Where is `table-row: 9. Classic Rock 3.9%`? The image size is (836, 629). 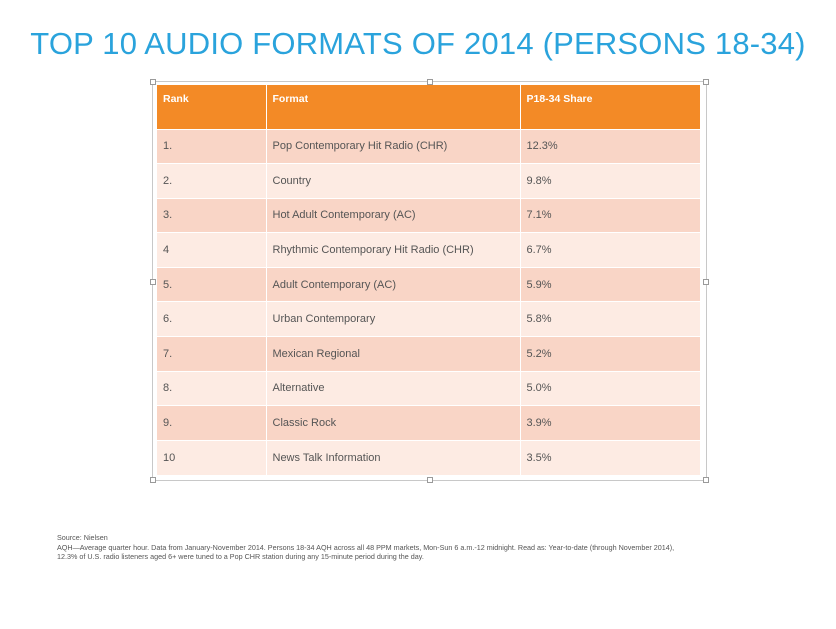
table-row: 9. Classic Rock 3.9% is located at coordinates (428, 423).